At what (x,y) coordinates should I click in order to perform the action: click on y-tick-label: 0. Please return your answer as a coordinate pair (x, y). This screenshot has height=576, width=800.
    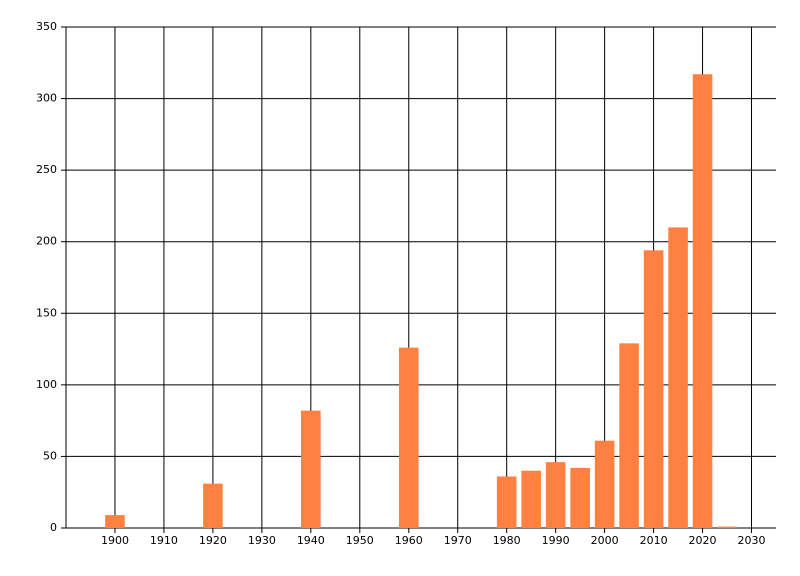
    Looking at the image, I should click on (53, 527).